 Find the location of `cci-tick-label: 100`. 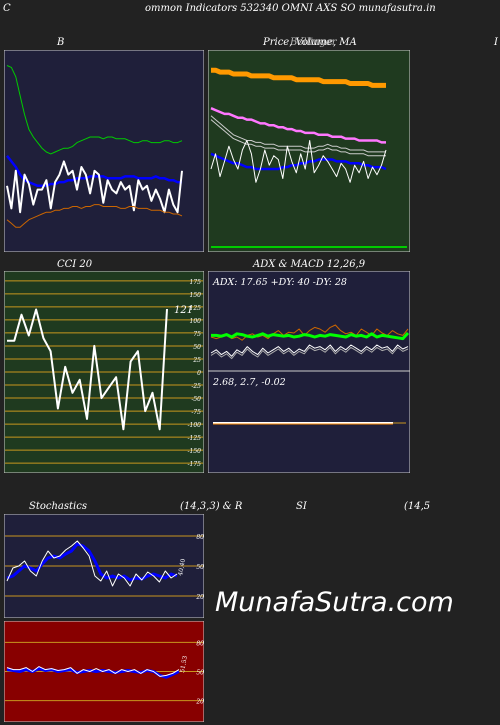

cci-tick-label: 100 is located at coordinates (196, 321).